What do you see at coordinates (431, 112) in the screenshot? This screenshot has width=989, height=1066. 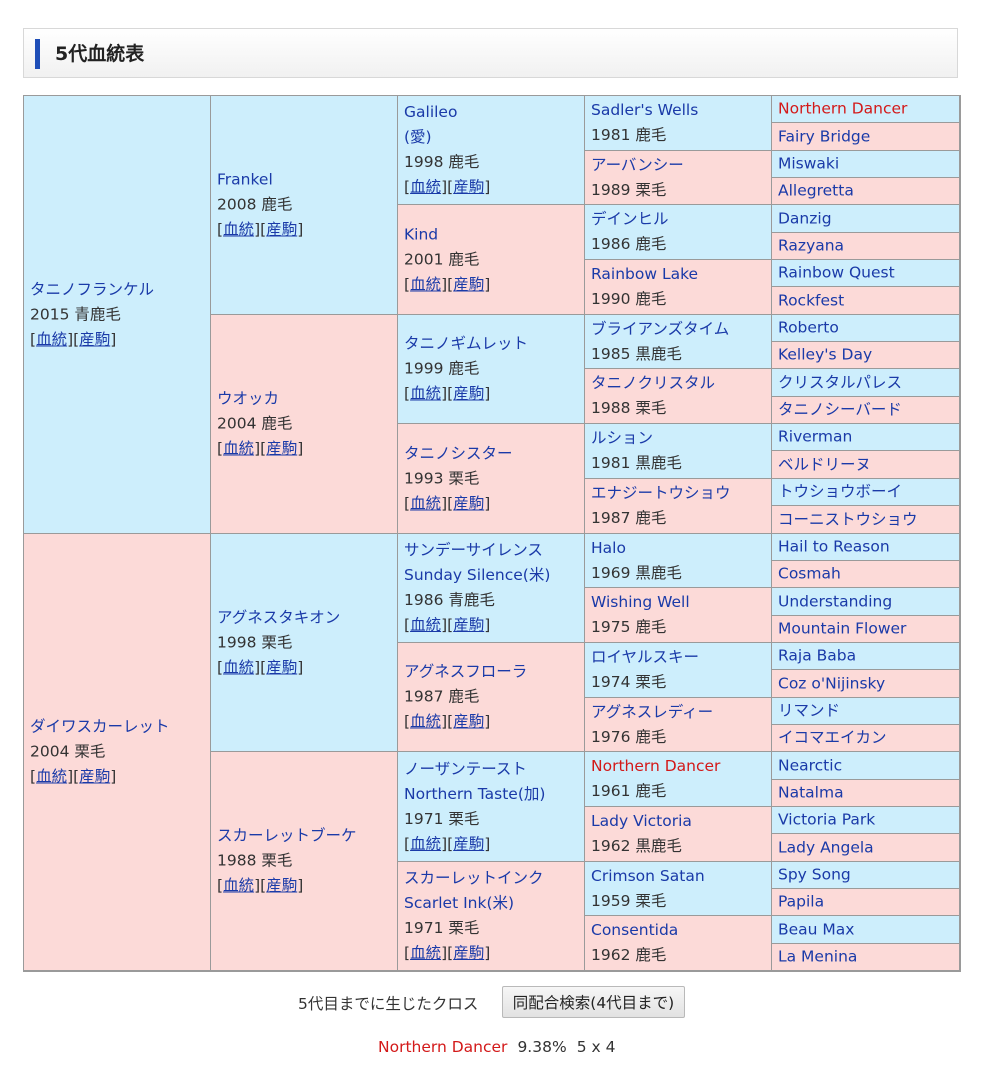 I see `horse-name-link: Galileo` at bounding box center [431, 112].